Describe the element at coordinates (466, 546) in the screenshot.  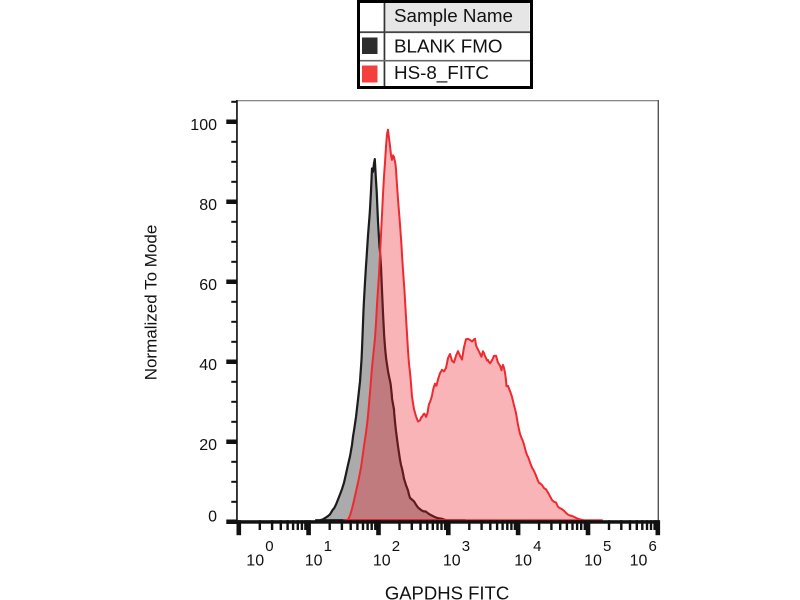
I see `svg-text: 3` at that location.